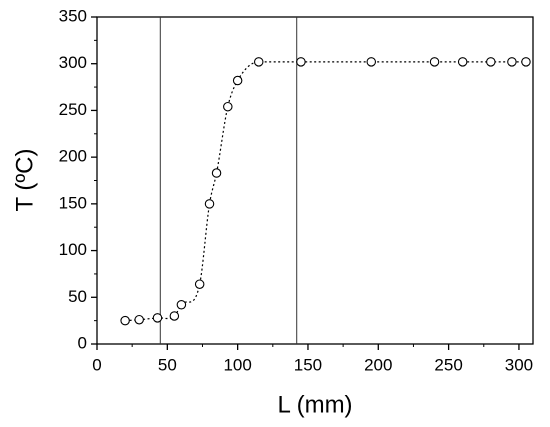 The width and height of the screenshot is (550, 427). What do you see at coordinates (73, 249) in the screenshot?
I see `y-tick-label: 100` at bounding box center [73, 249].